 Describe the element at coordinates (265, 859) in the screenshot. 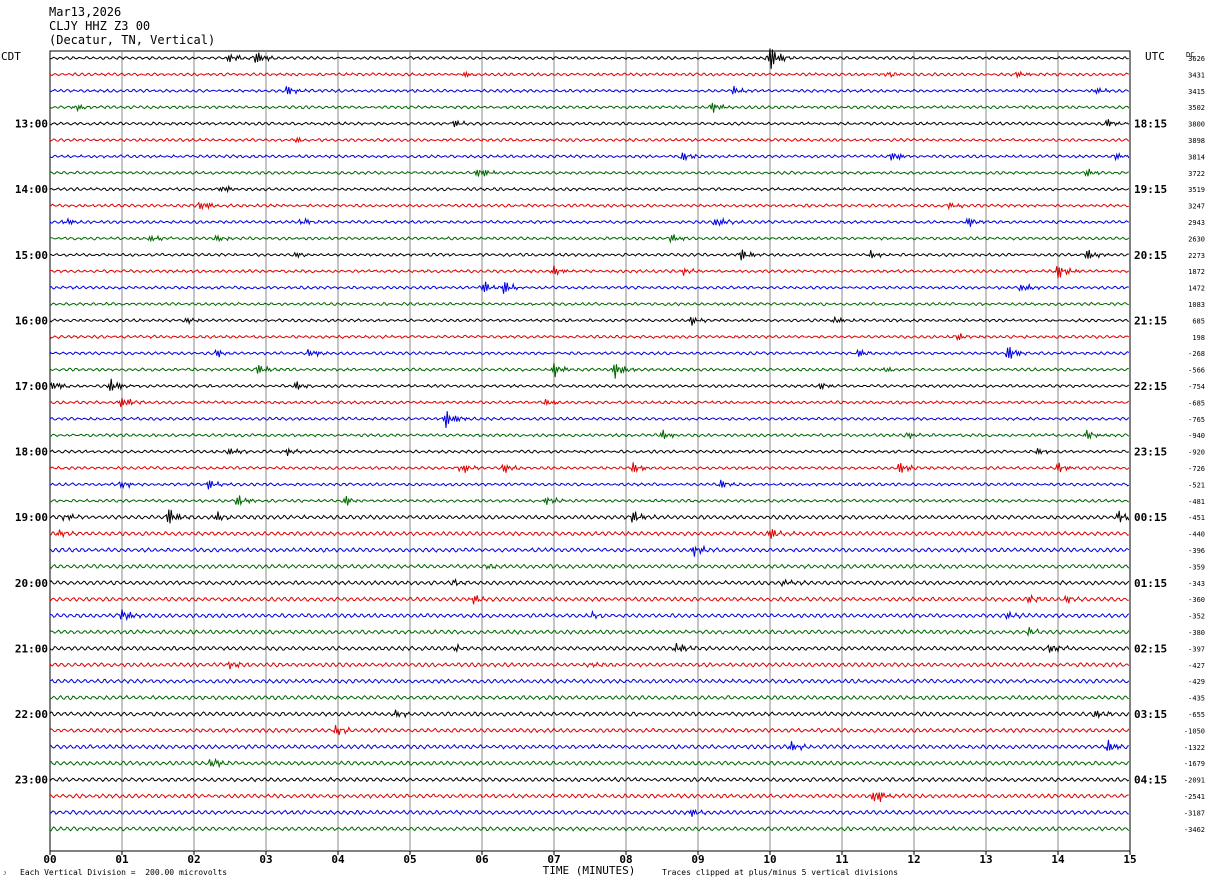

I see `x-tick-label: 03` at that location.